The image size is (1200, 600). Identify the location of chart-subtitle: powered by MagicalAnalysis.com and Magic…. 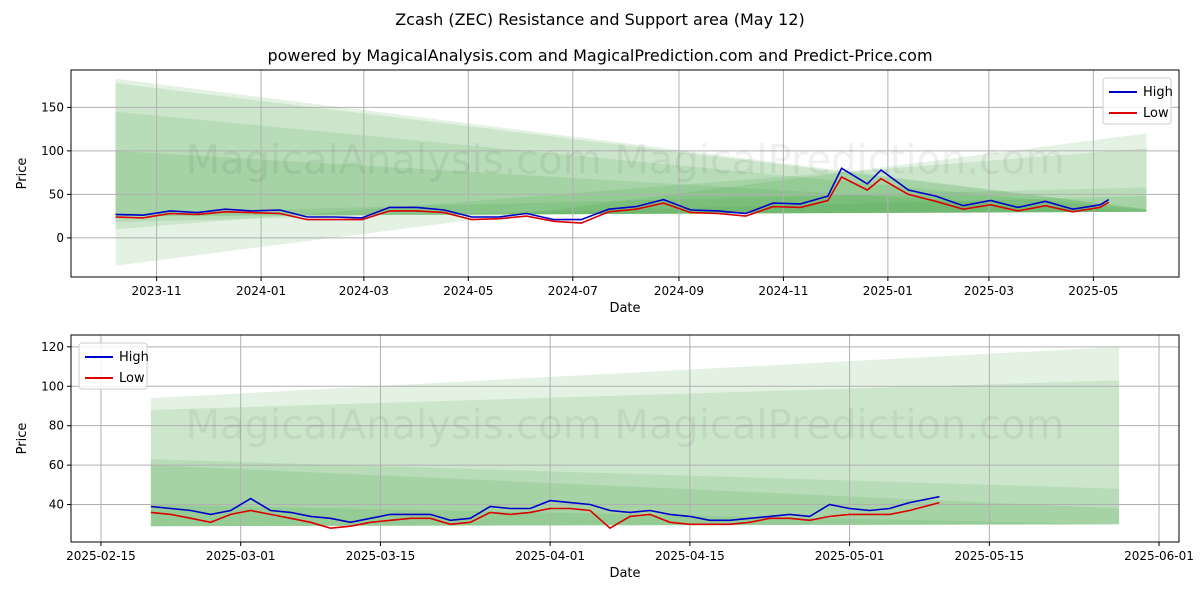
(600, 55).